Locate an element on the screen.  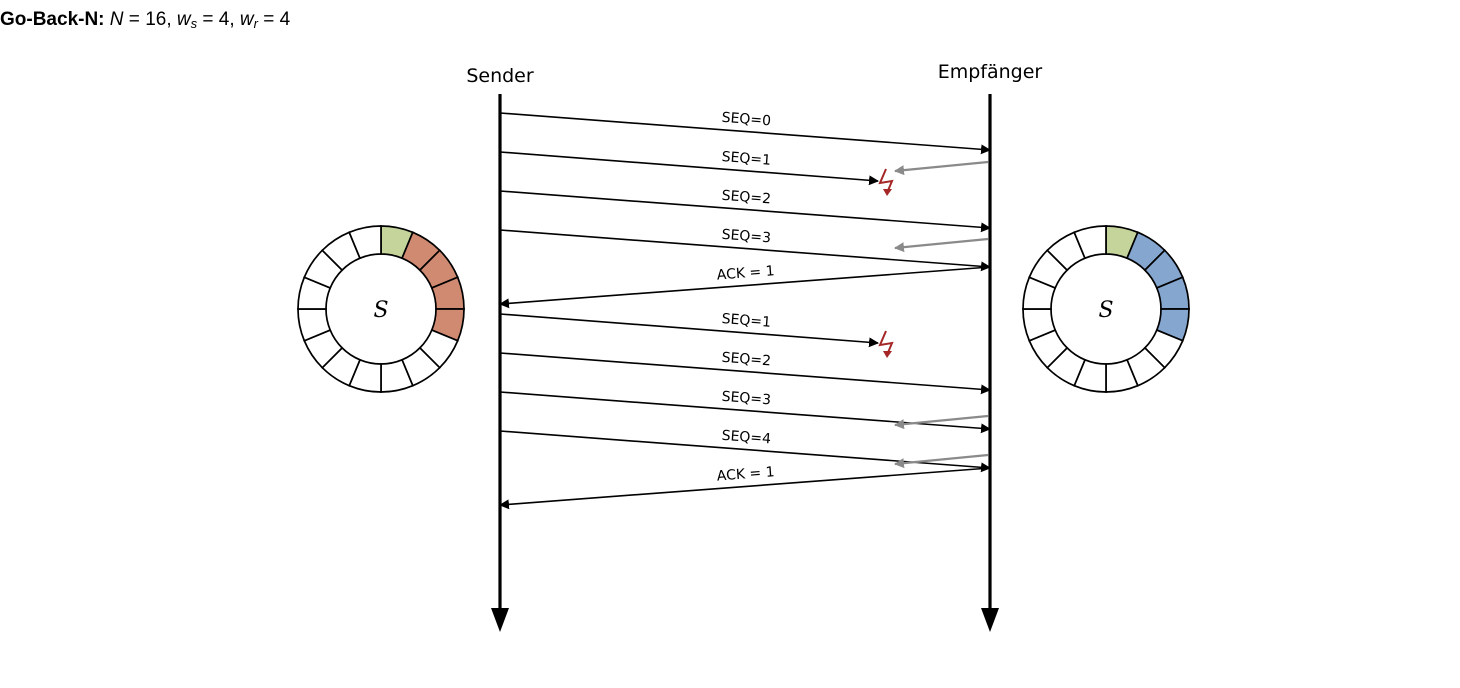
n-value: 16 is located at coordinates (156, 19).